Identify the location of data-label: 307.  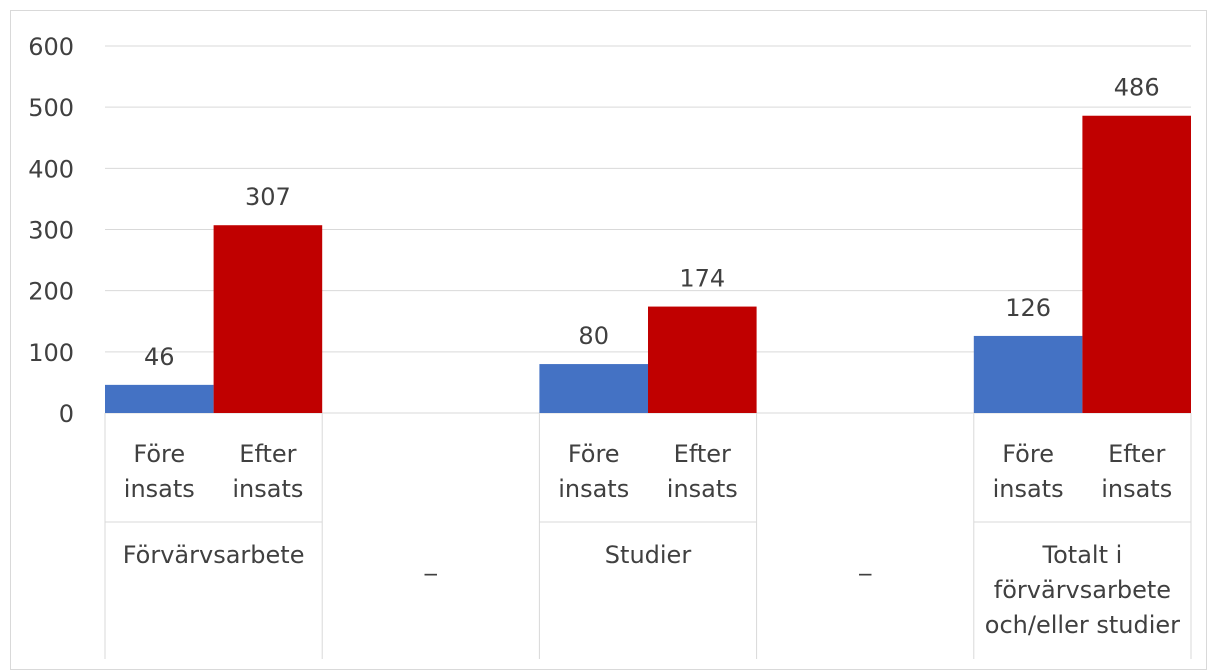
(268, 197).